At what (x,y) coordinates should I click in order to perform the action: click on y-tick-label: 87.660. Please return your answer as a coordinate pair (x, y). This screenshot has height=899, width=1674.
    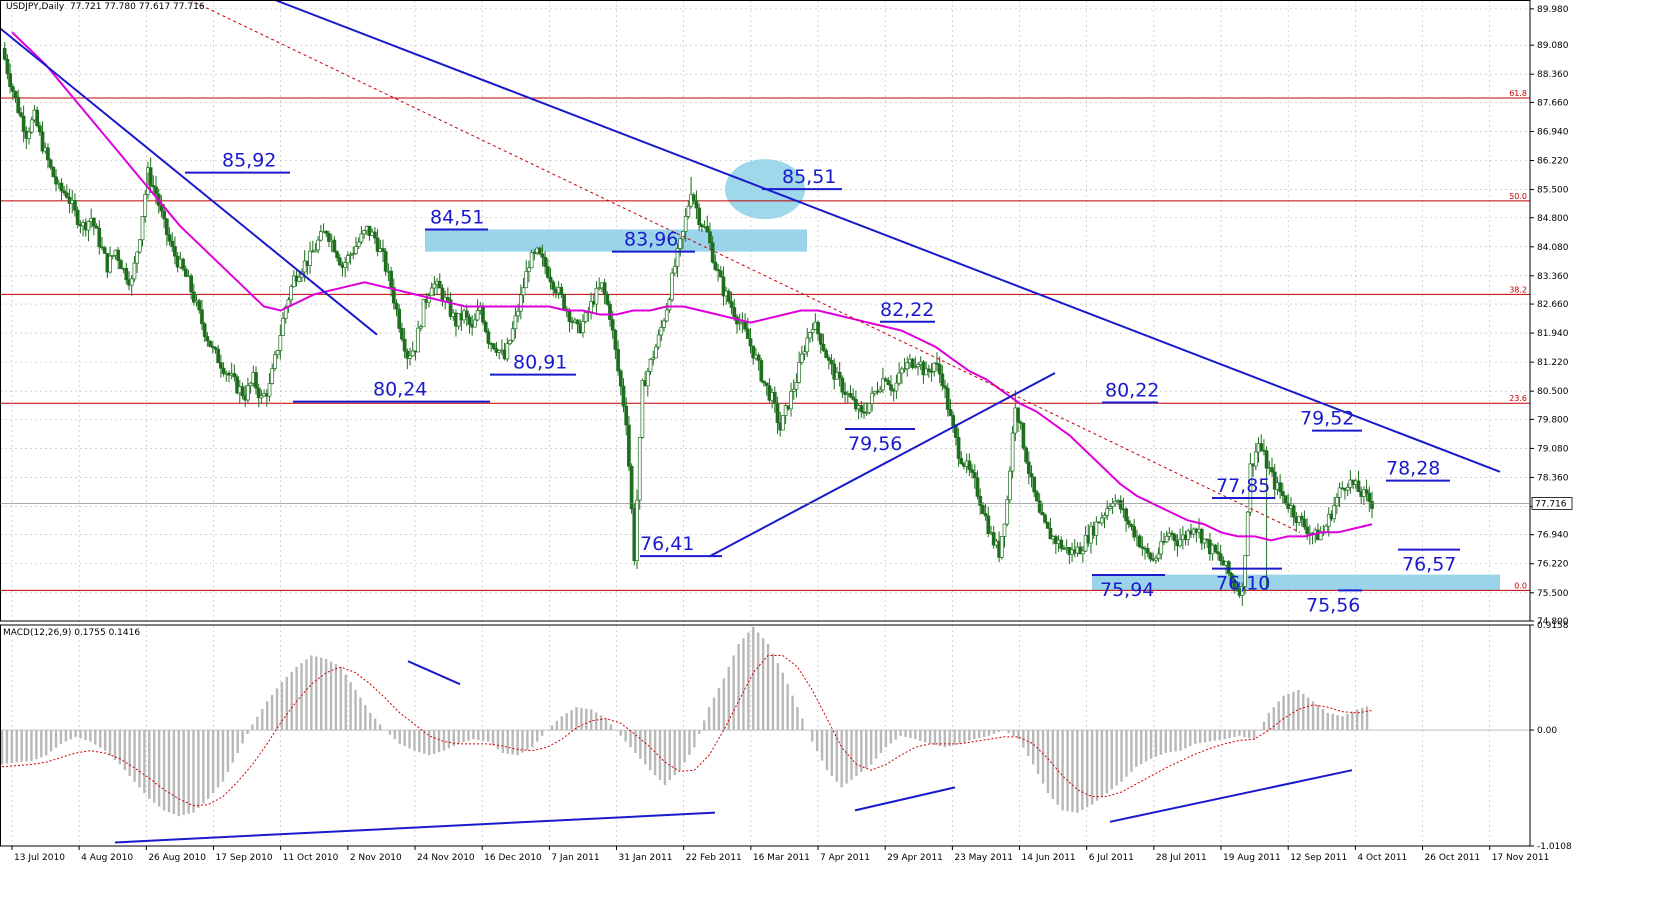
    Looking at the image, I should click on (1553, 103).